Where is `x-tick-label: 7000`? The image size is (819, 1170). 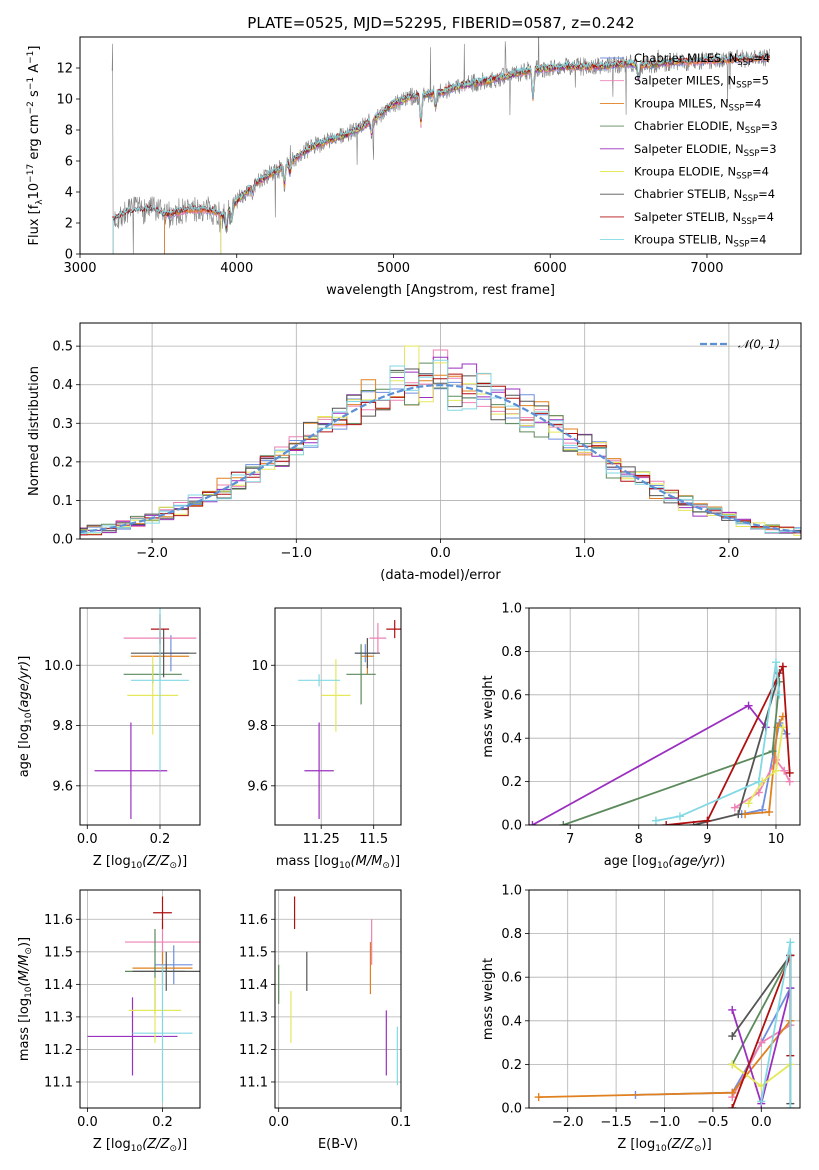
x-tick-label: 7000 is located at coordinates (706, 268).